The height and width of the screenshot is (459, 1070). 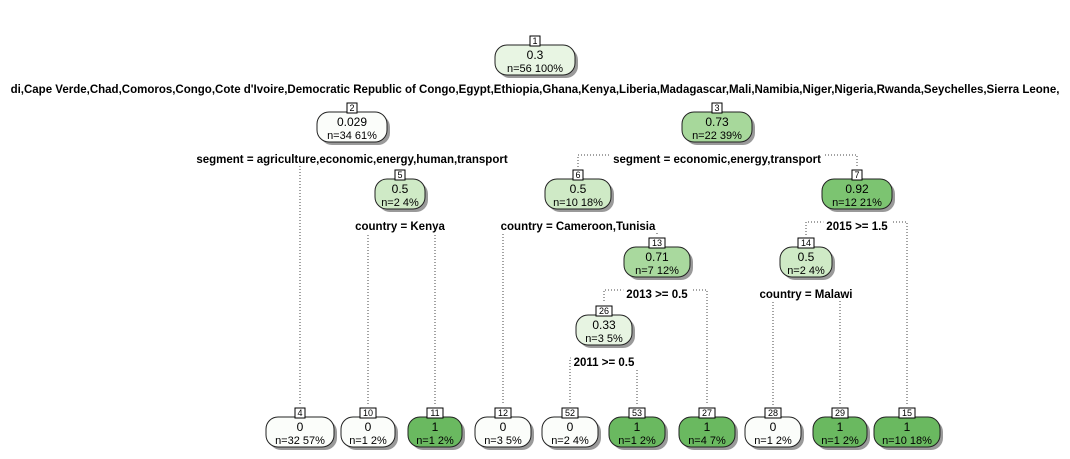 I want to click on tree-node: 5 0.5n=2 4%, so click(x=401, y=190).